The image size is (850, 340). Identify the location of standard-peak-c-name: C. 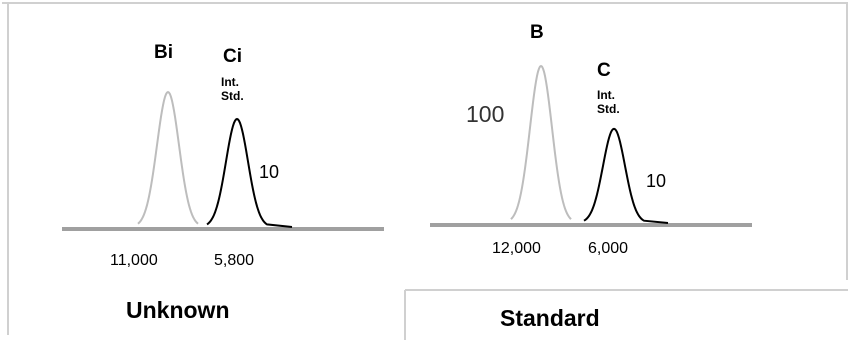
(604, 70).